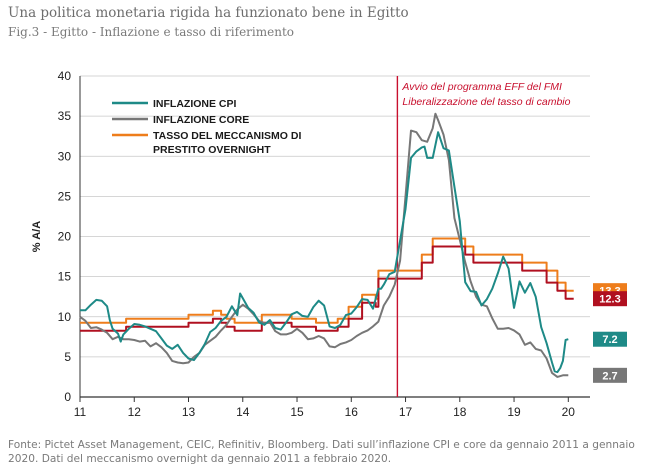 This screenshot has width=670, height=475. Describe the element at coordinates (201, 120) in the screenshot. I see `legend-label-2: INFLAZIONE CORE` at that location.